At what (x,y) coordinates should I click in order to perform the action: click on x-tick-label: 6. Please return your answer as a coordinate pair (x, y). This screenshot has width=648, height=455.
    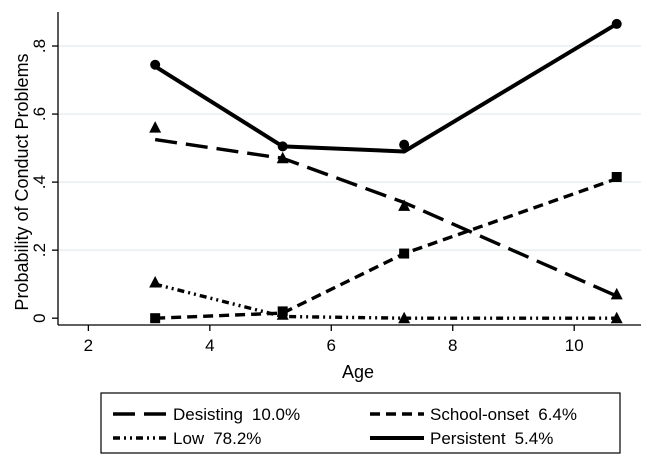
    Looking at the image, I should click on (331, 345).